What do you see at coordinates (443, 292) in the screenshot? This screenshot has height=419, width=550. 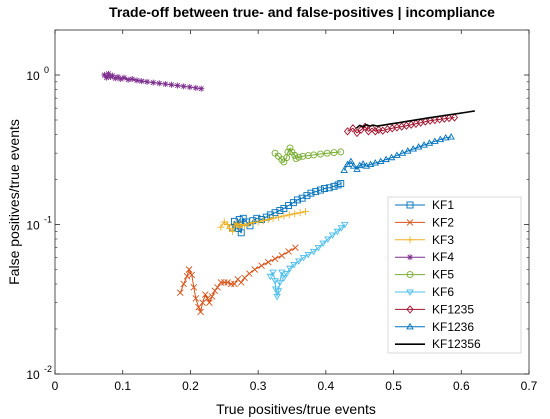 I see `legend-label-kf6: KF6` at bounding box center [443, 292].